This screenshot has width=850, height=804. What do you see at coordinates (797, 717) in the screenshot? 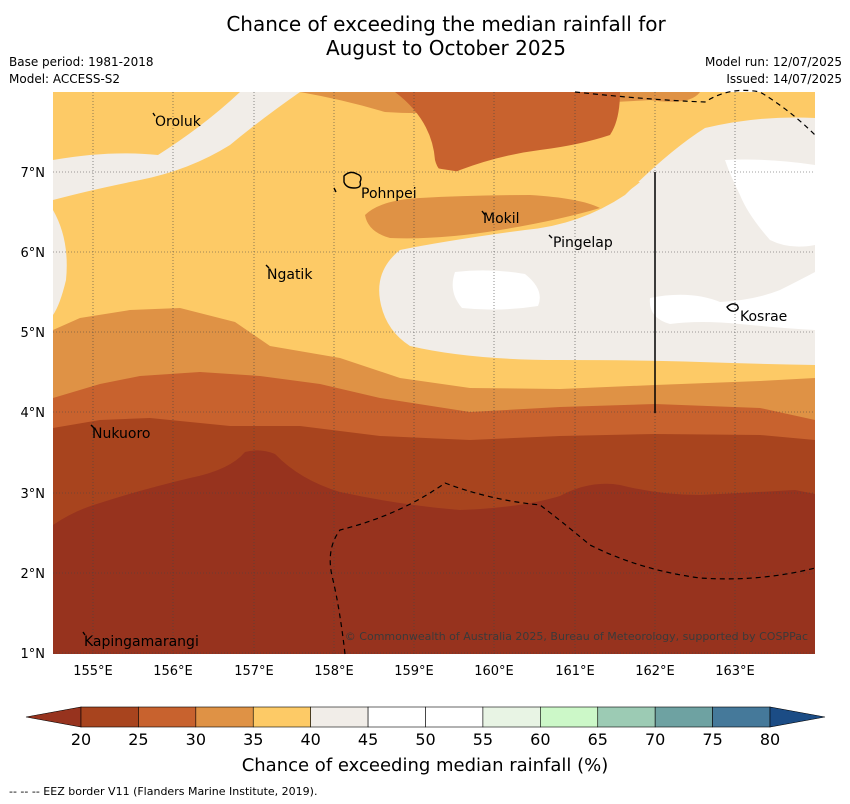
I see `colorbar-over-arrow` at bounding box center [797, 717].